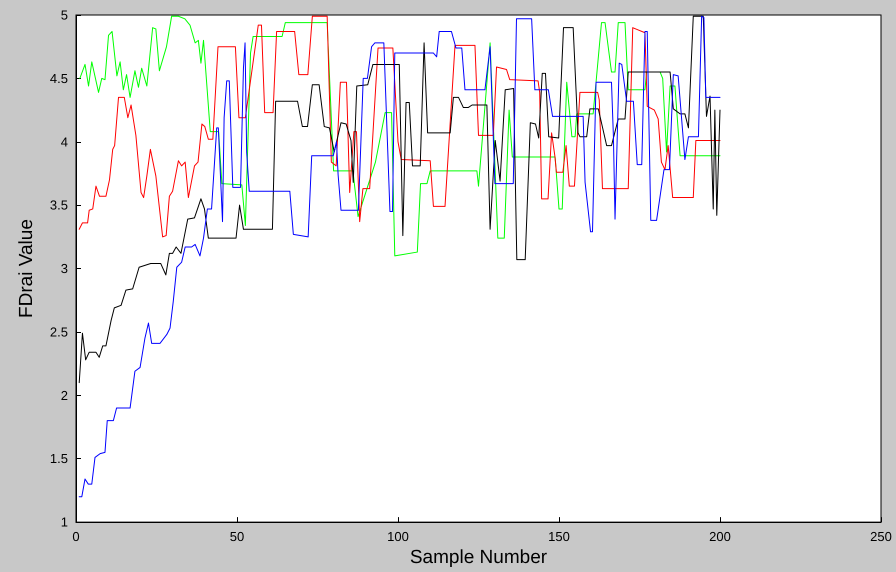  I want to click on y-tick-label: 2.5, so click(59, 332).